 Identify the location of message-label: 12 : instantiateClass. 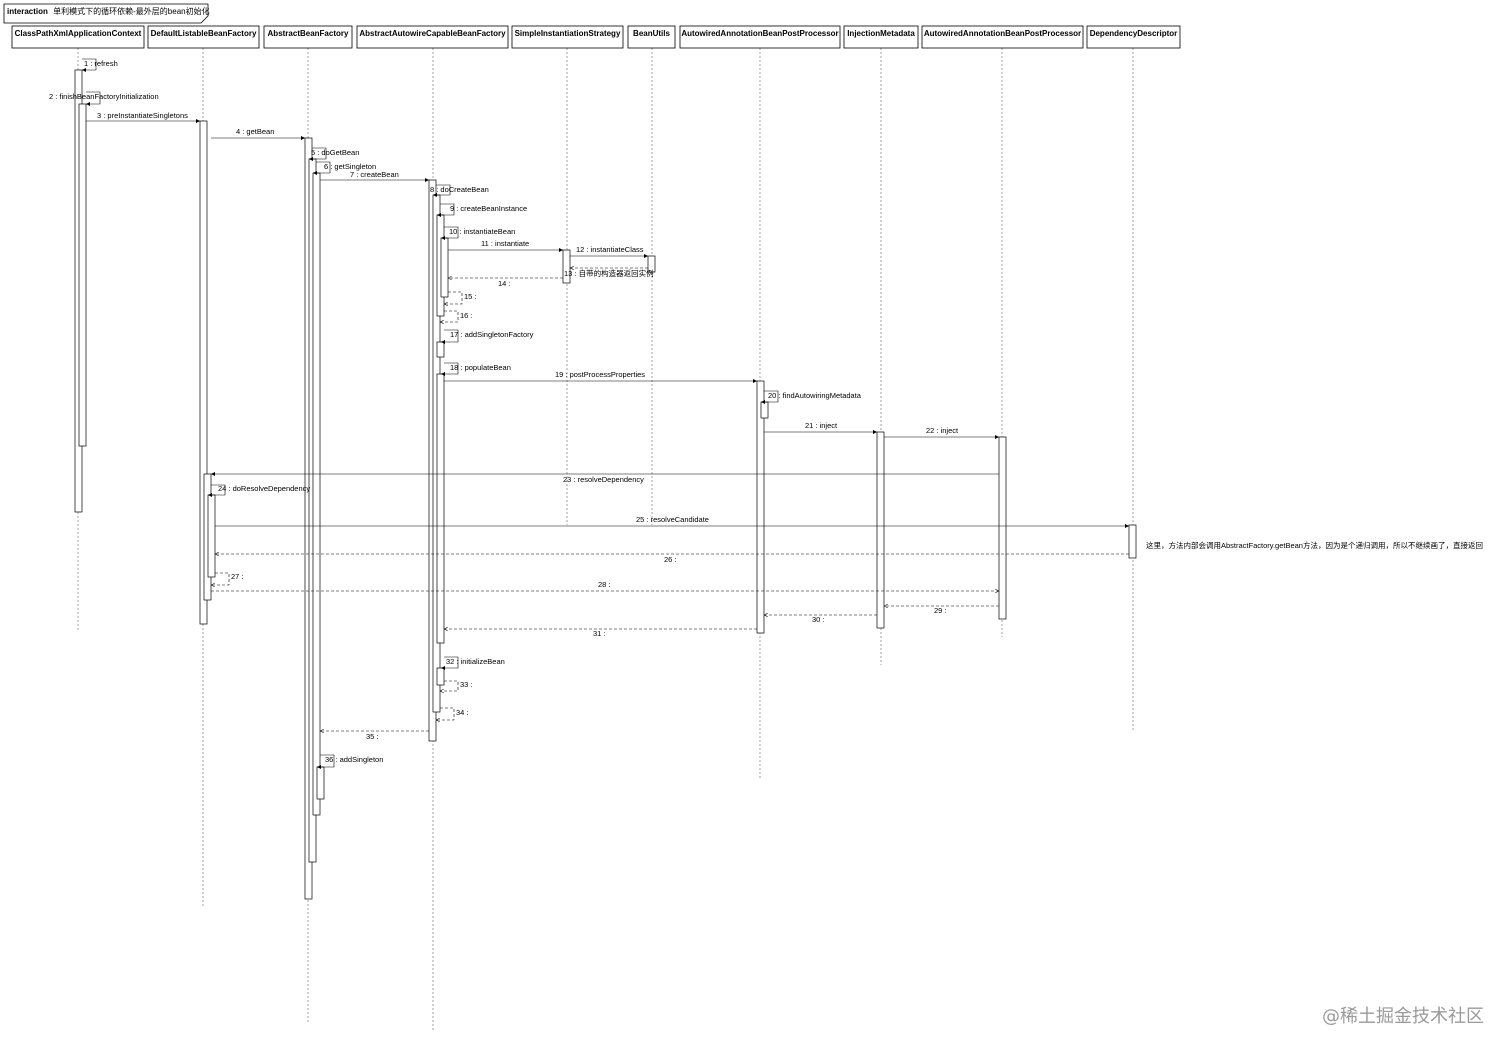
(610, 249).